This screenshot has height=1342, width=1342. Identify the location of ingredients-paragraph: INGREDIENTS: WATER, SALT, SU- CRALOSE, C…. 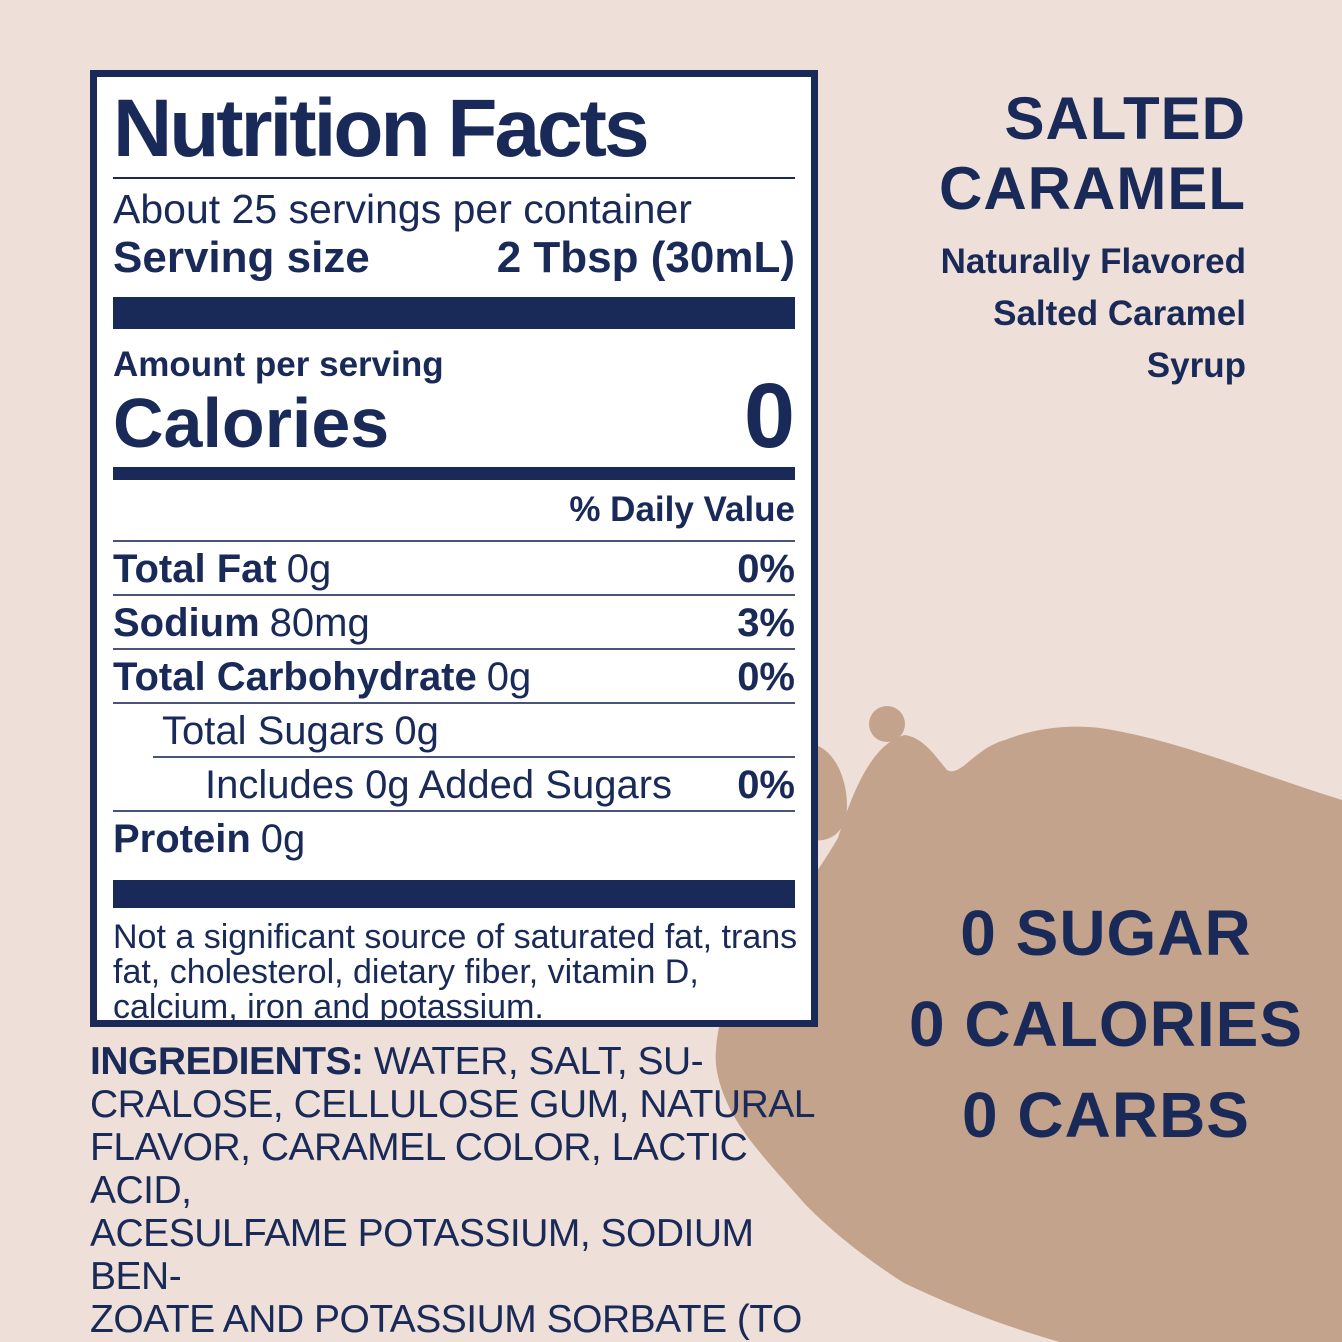
(460, 1191).